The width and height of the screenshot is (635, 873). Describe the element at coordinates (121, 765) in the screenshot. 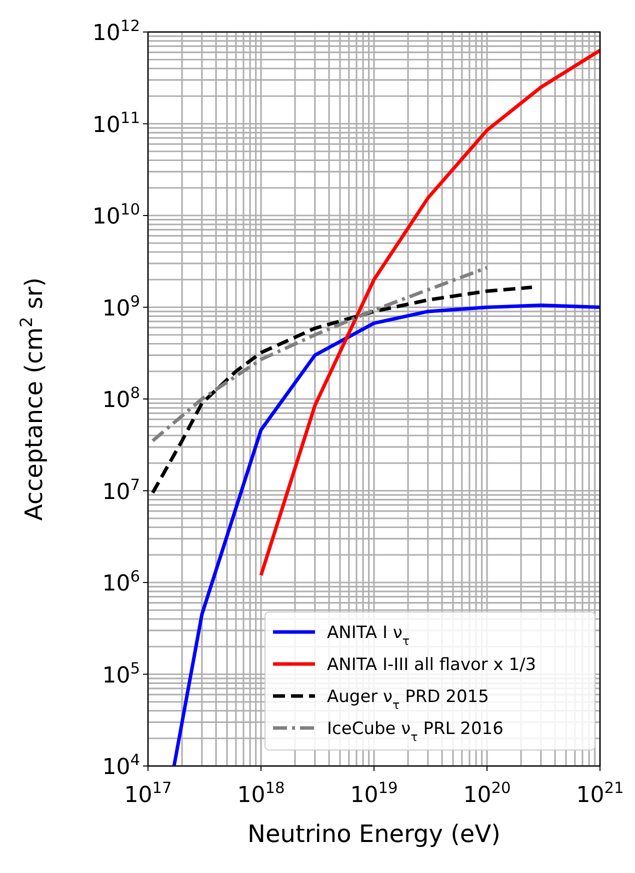

I see `y-tick-label: 10$^{4}$` at that location.